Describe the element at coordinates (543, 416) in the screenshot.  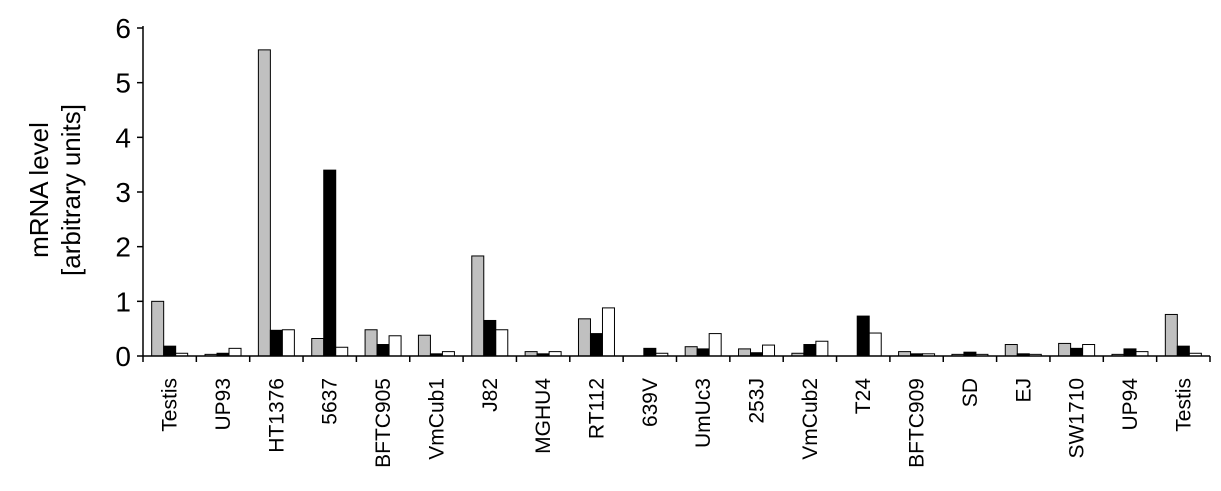
I see `x-tick-label: MGHU4` at that location.